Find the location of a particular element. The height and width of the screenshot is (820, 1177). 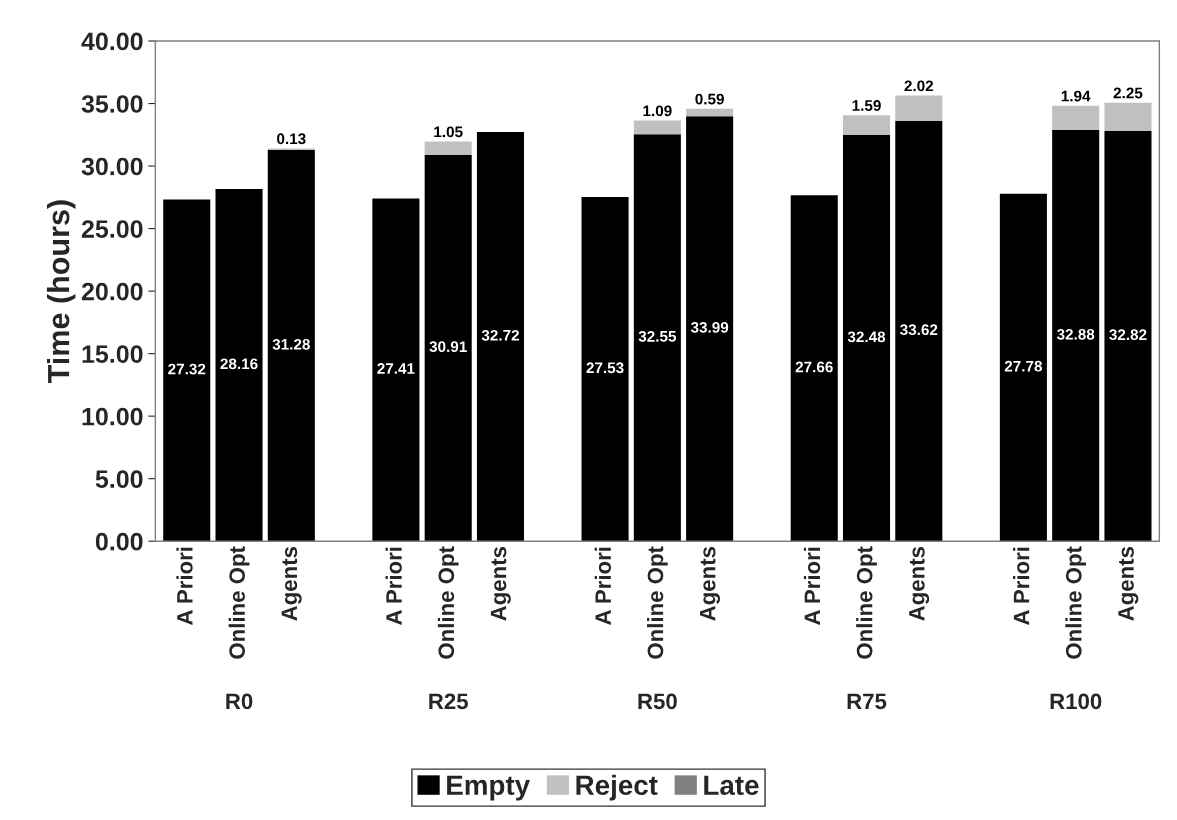

data-label: 32.88 is located at coordinates (1075, 334).